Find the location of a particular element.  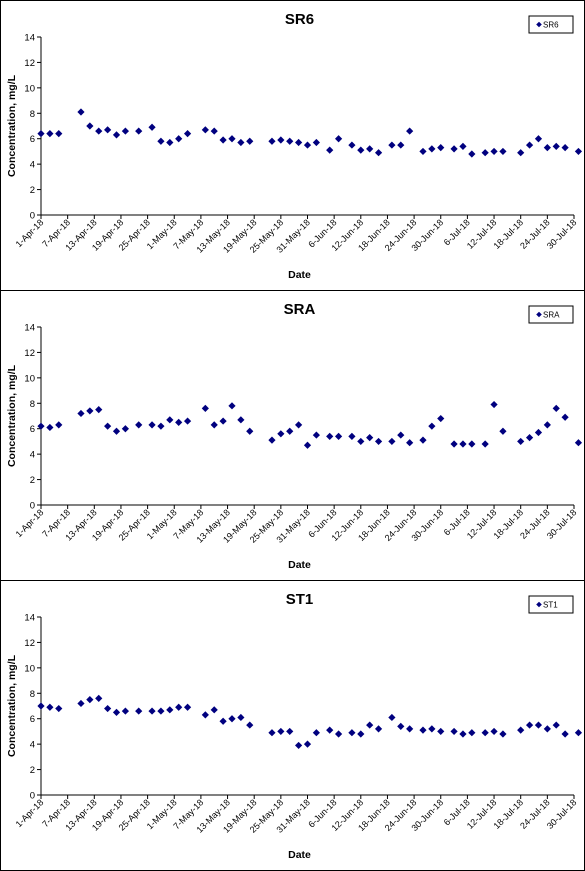

legend-label: ST1 is located at coordinates (550, 605).